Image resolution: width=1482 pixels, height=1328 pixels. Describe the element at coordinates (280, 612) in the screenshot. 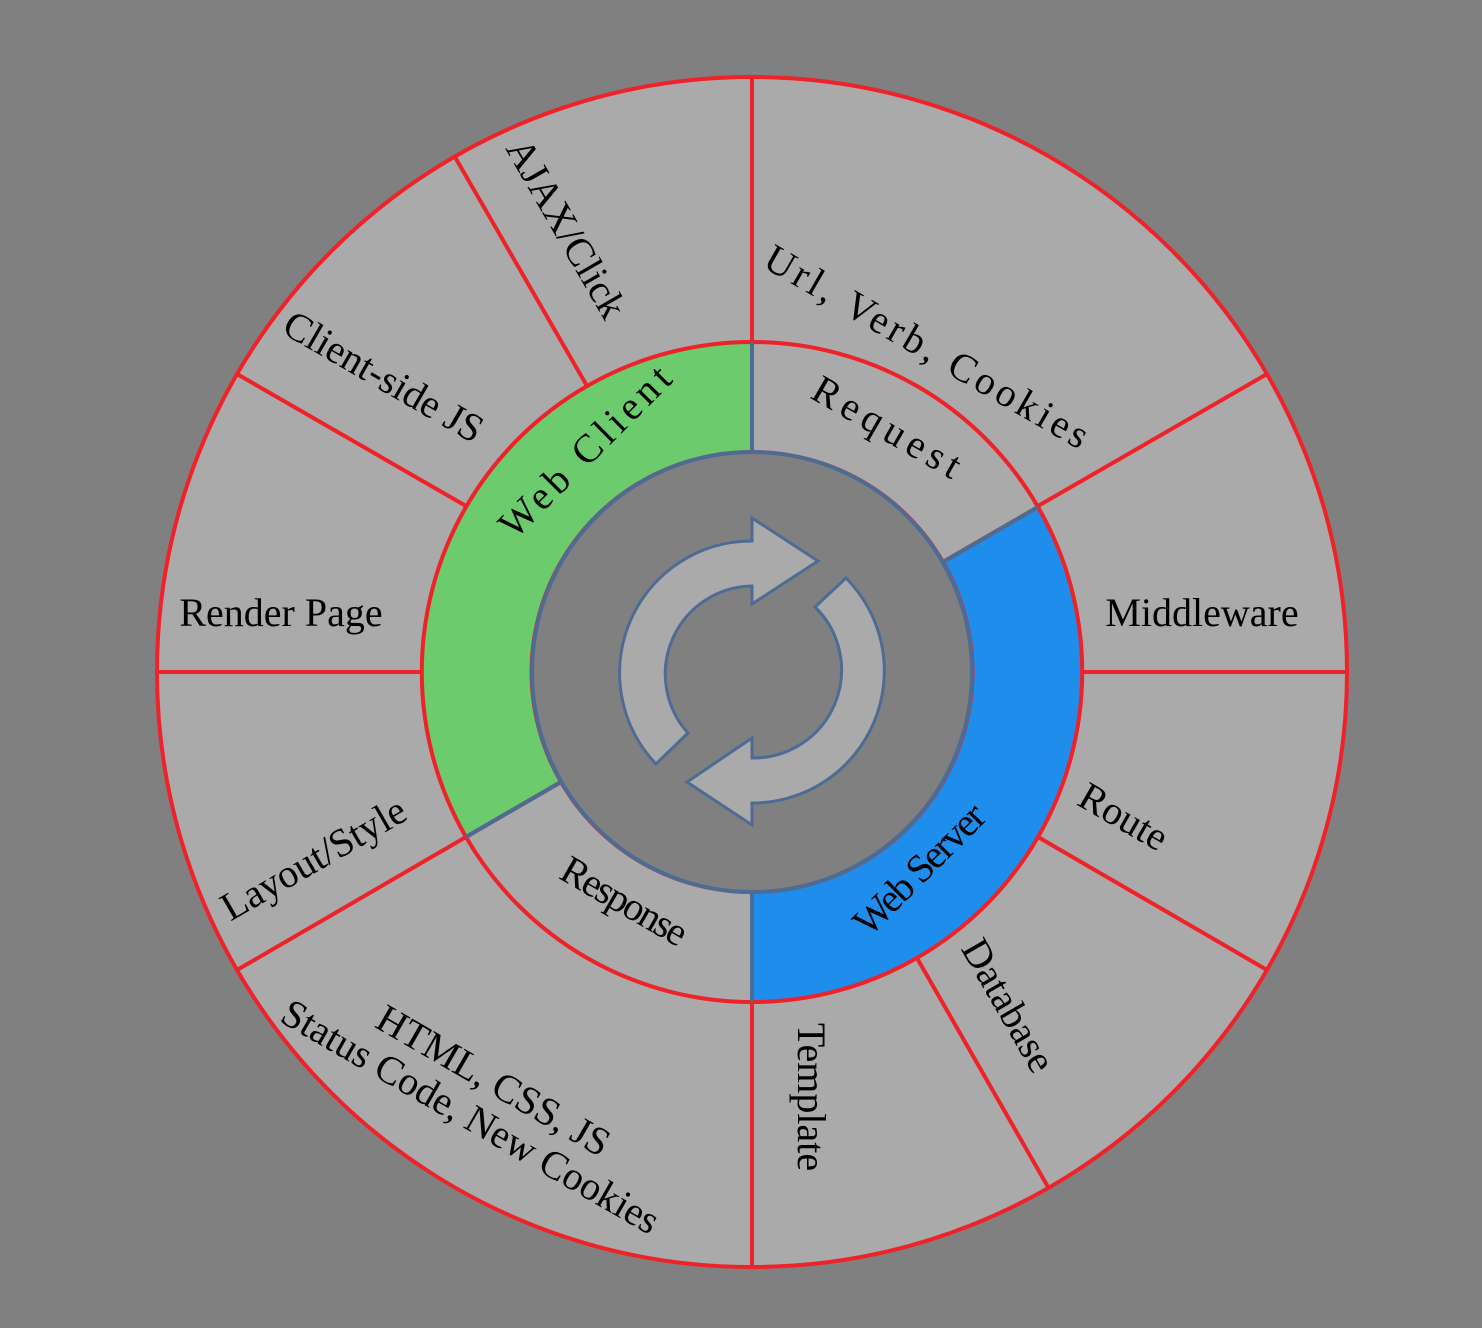

I see `render-page-label: Render Page` at that location.